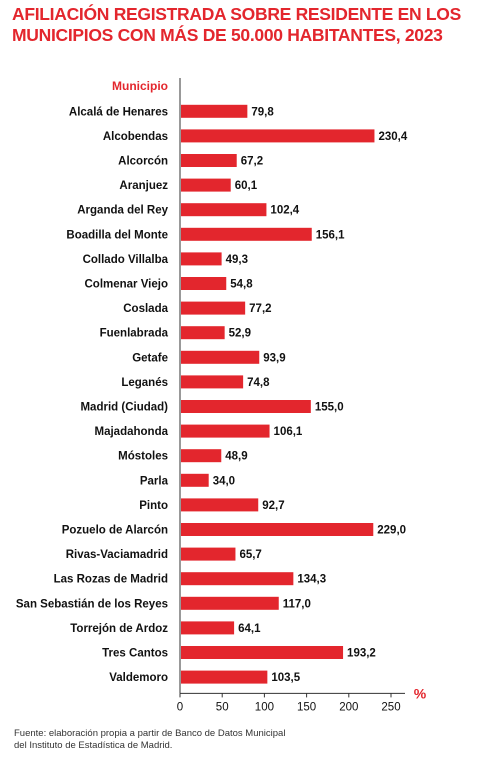  What do you see at coordinates (391, 531) in the screenshot?
I see `value-label: 229,0` at bounding box center [391, 531].